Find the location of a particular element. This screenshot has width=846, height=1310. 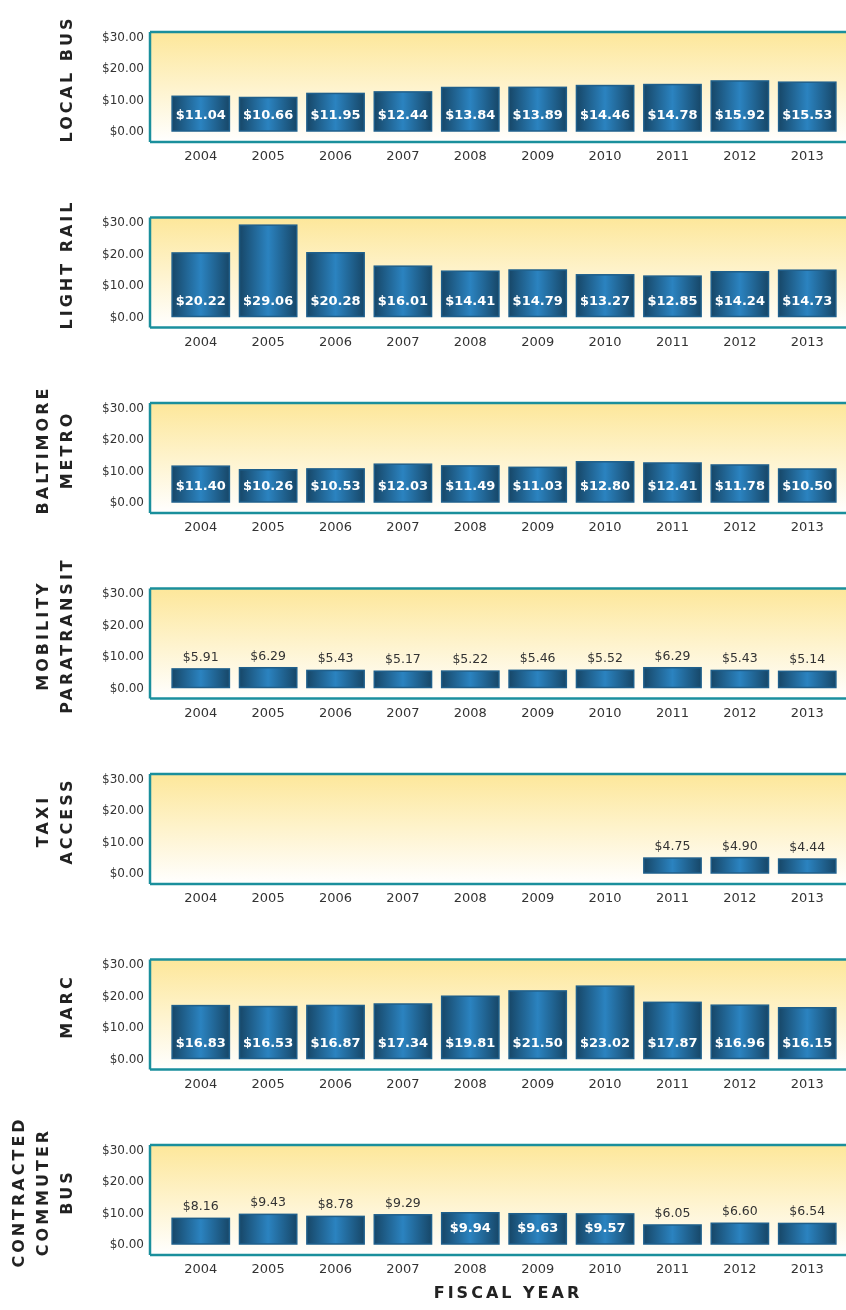

data-label: $8.78 is located at coordinates (335, 1204).